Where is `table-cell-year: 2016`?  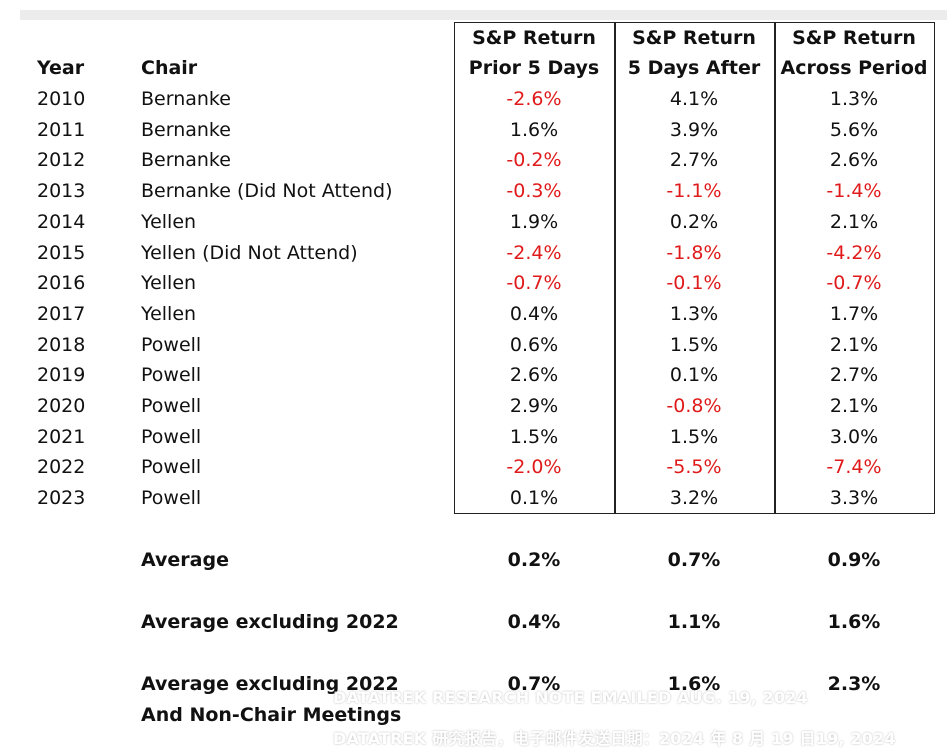 table-cell-year: 2016 is located at coordinates (61, 283).